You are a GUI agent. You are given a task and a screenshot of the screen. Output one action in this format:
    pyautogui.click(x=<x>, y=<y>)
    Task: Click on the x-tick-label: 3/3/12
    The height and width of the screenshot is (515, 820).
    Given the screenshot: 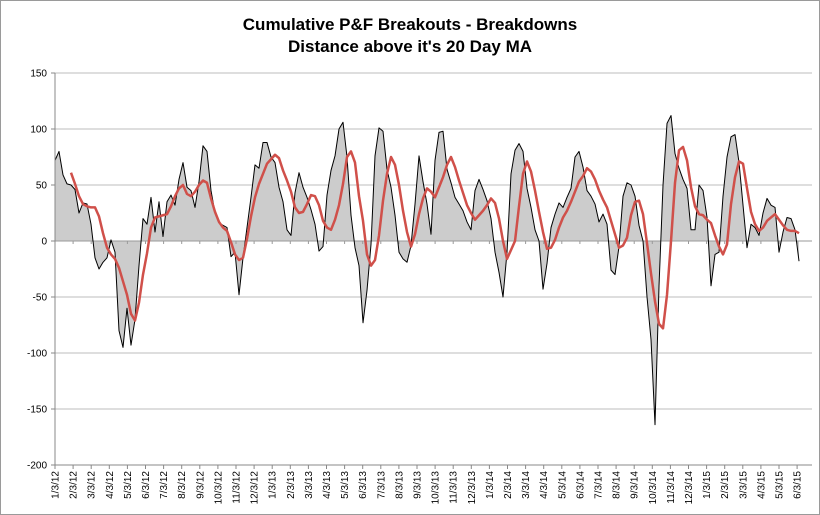 What is the action you would take?
    pyautogui.click(x=92, y=485)
    